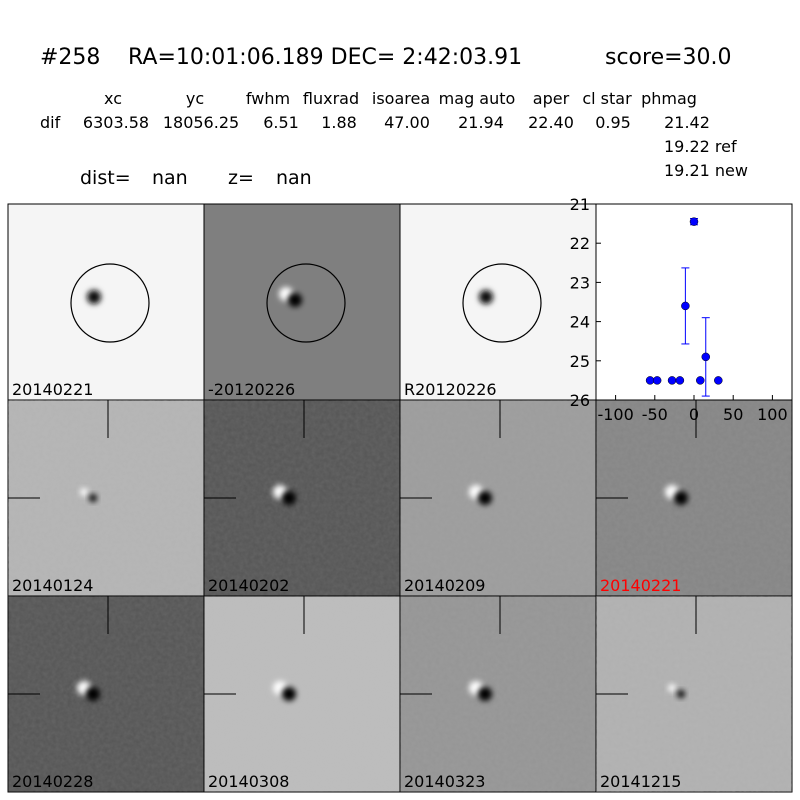 This screenshot has width=800, height=800. What do you see at coordinates (281, 122) in the screenshot?
I see `column-value: 6.51` at bounding box center [281, 122].